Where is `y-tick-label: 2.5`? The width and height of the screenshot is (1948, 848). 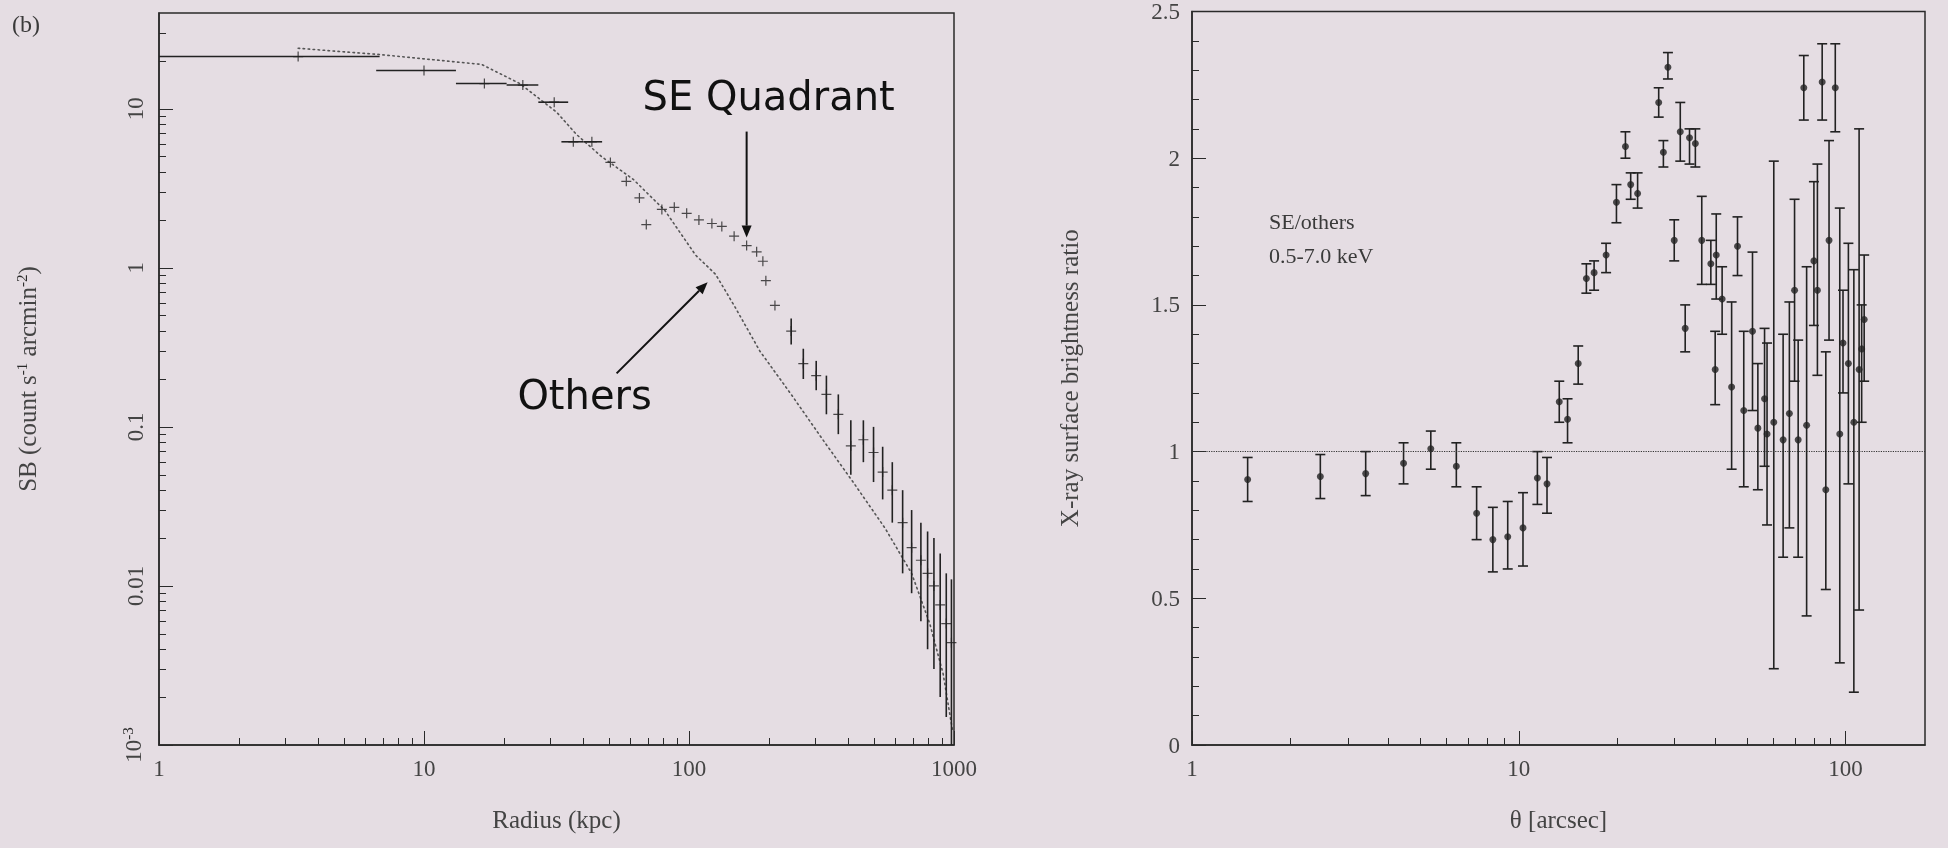 y-tick-label: 2.5 is located at coordinates (1165, 12).